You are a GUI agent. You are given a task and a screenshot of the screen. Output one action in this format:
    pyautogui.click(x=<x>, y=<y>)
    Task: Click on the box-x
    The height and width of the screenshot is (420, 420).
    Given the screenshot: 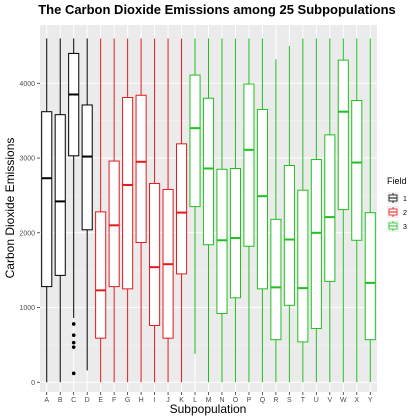 What is the action you would take?
    pyautogui.click(x=357, y=210)
    